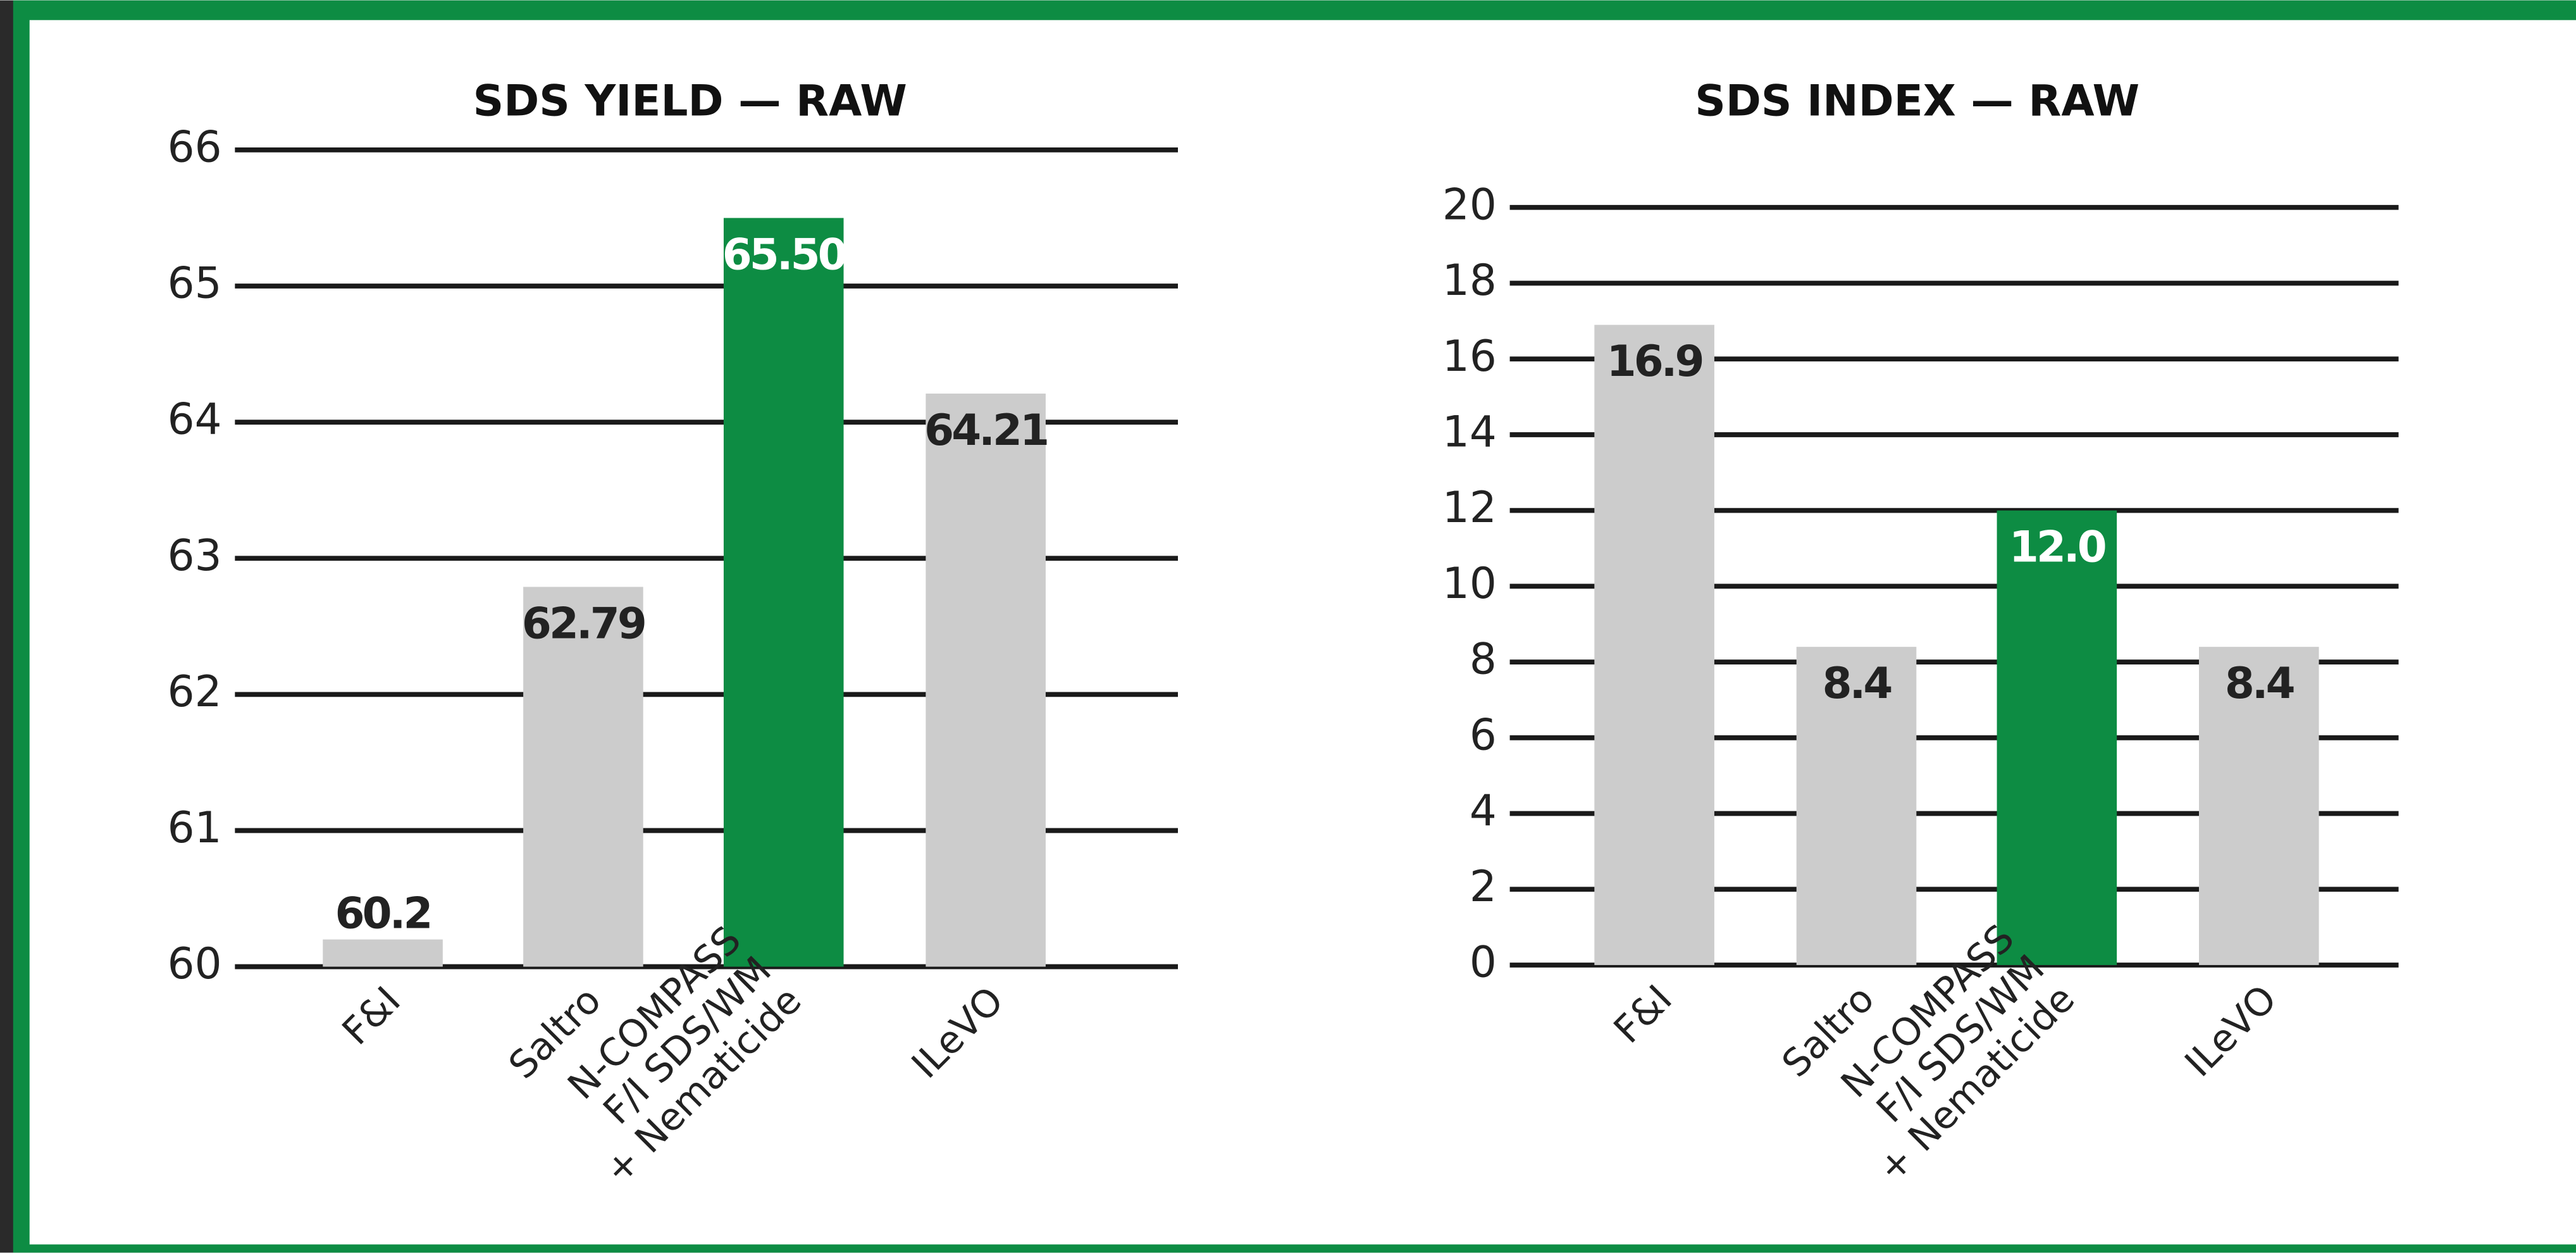 This screenshot has width=2576, height=1253. Describe the element at coordinates (383, 913) in the screenshot. I see `data-label: 60.2` at that location.